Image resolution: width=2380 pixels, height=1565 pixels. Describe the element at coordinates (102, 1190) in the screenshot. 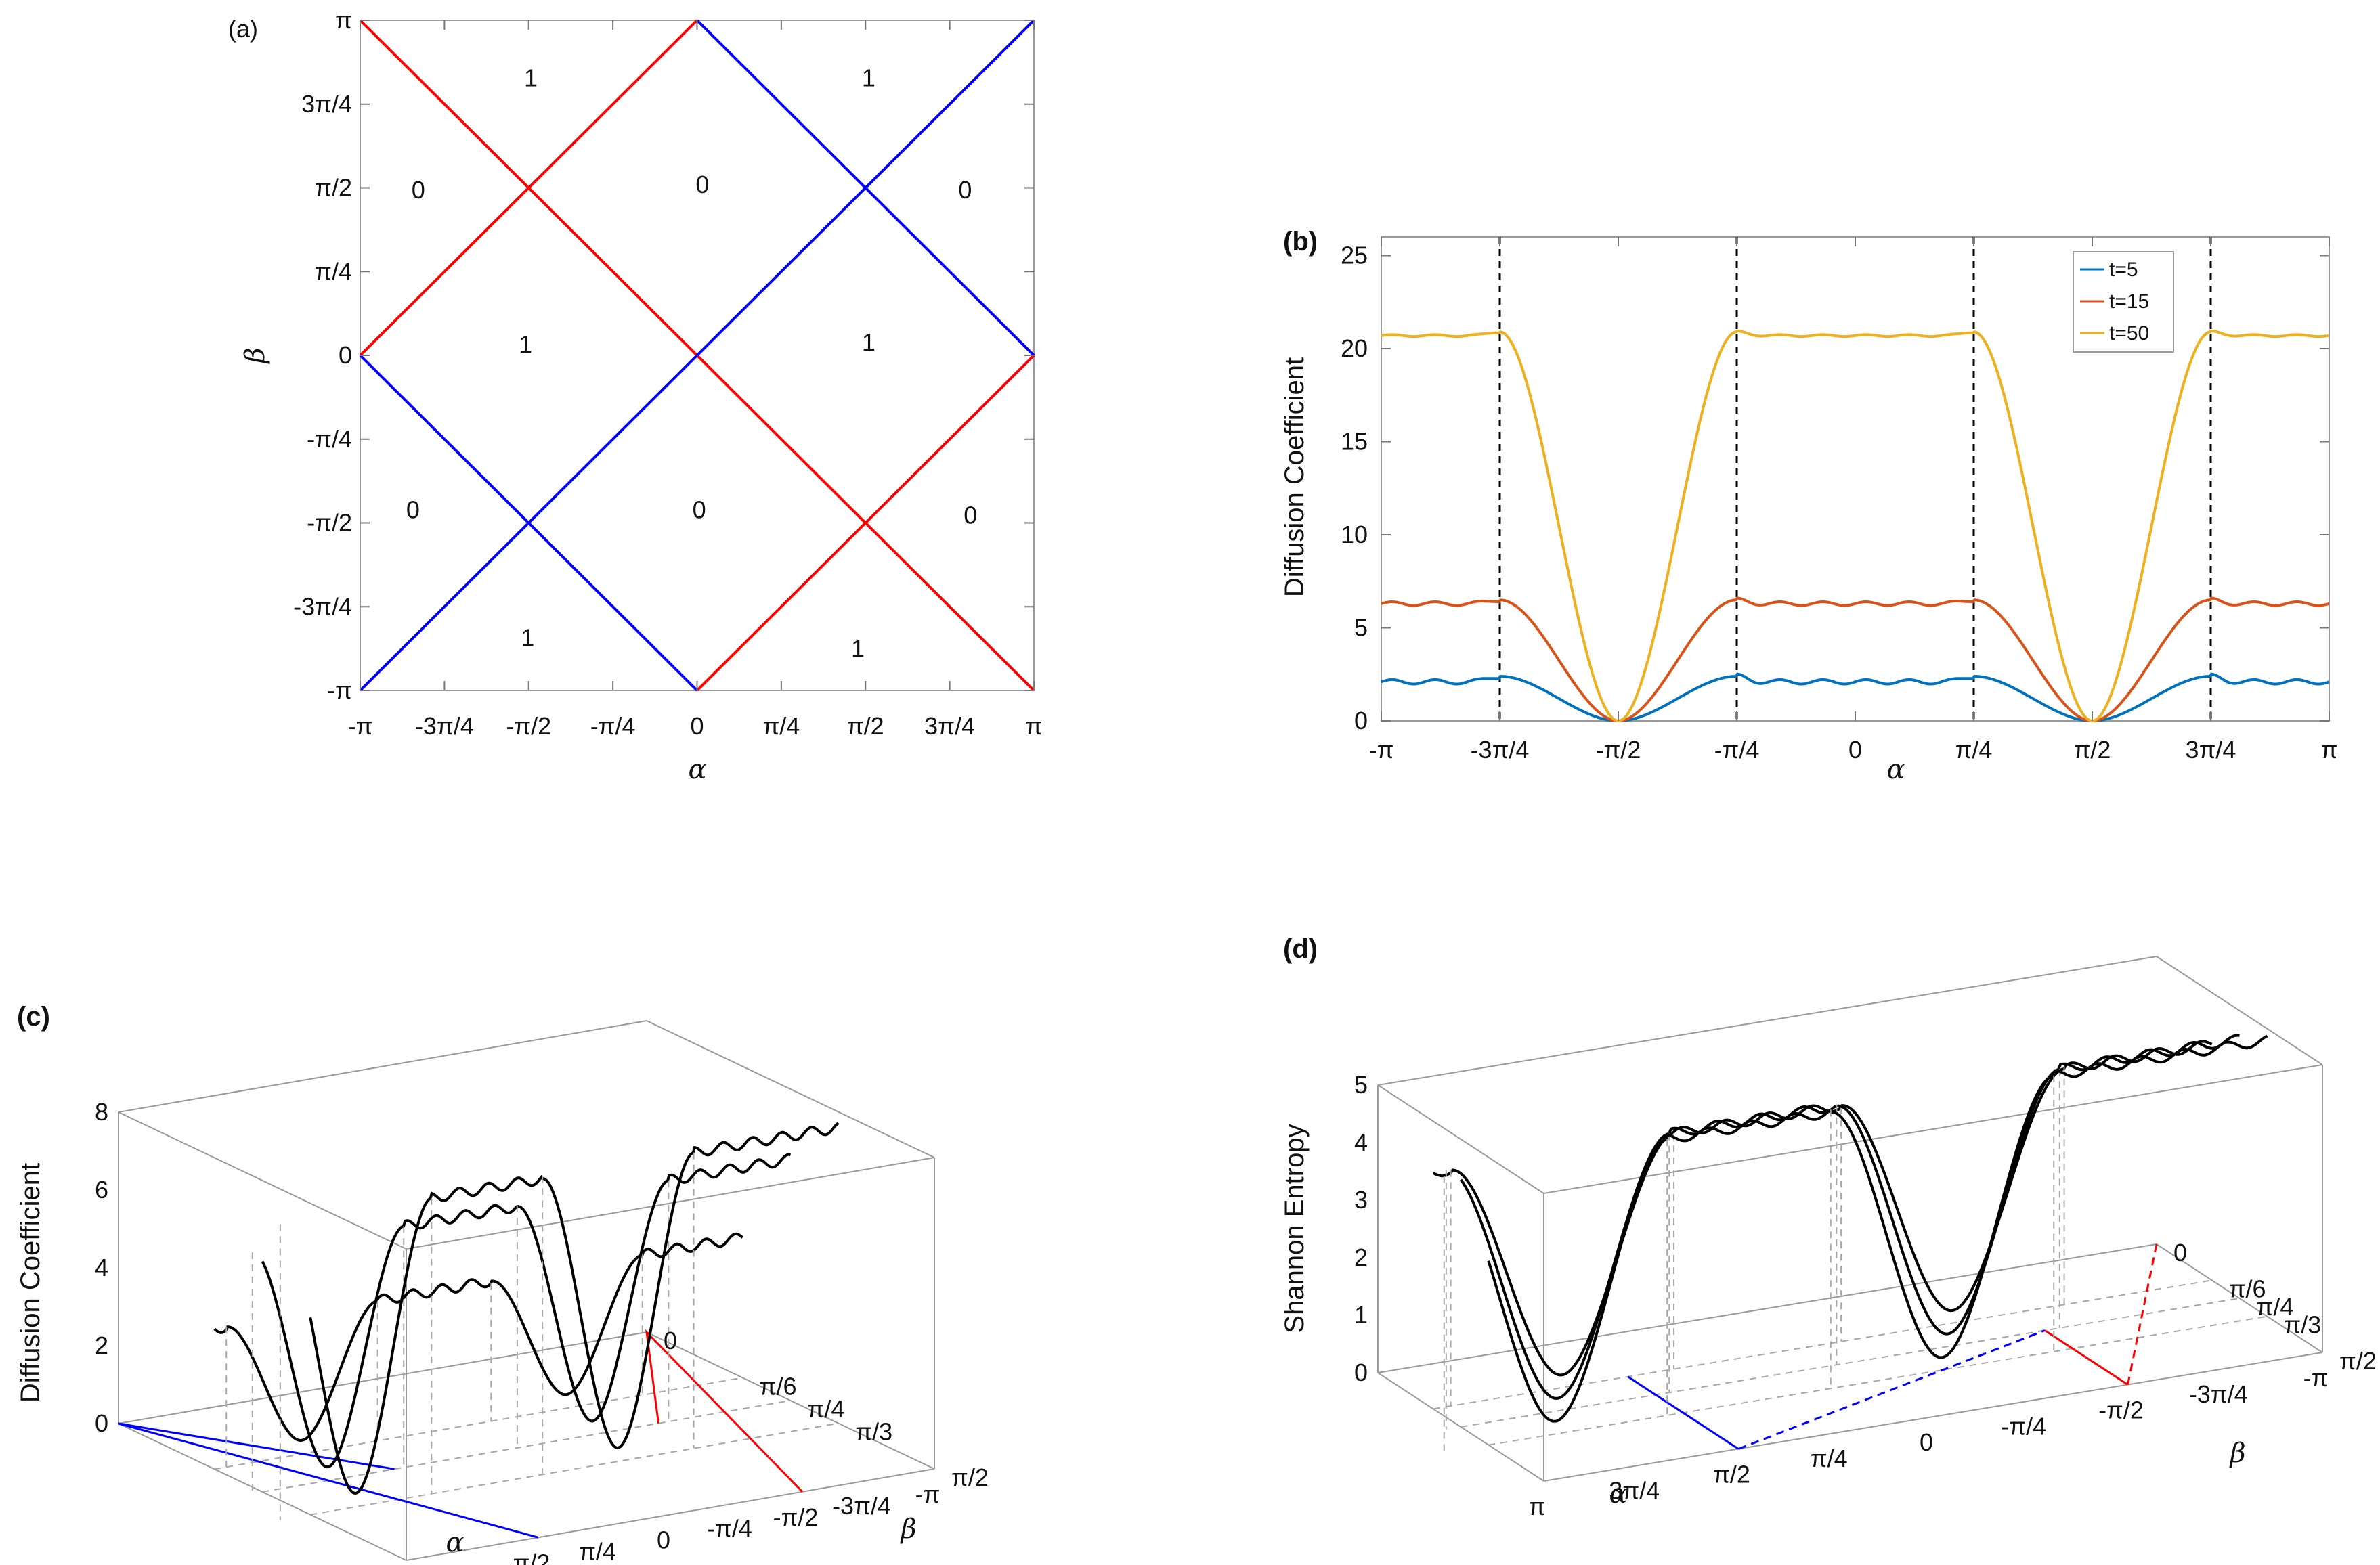

I see `c-z-tick-label: 6` at that location.